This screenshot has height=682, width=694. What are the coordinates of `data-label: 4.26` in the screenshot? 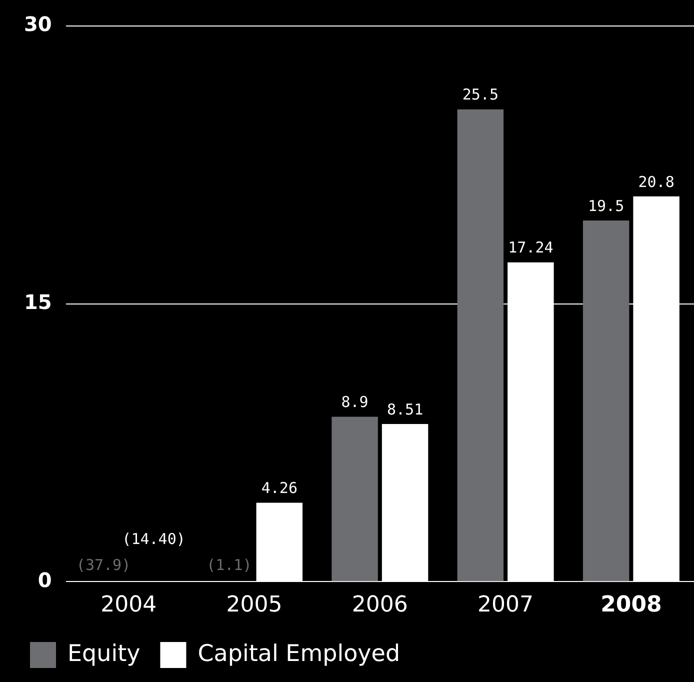 It's located at (279, 488).